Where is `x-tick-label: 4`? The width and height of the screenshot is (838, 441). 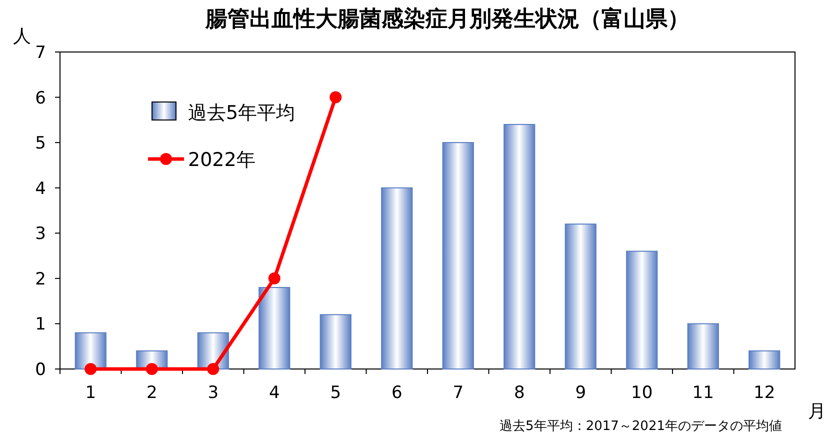
x-tick-label: 4 is located at coordinates (274, 393).